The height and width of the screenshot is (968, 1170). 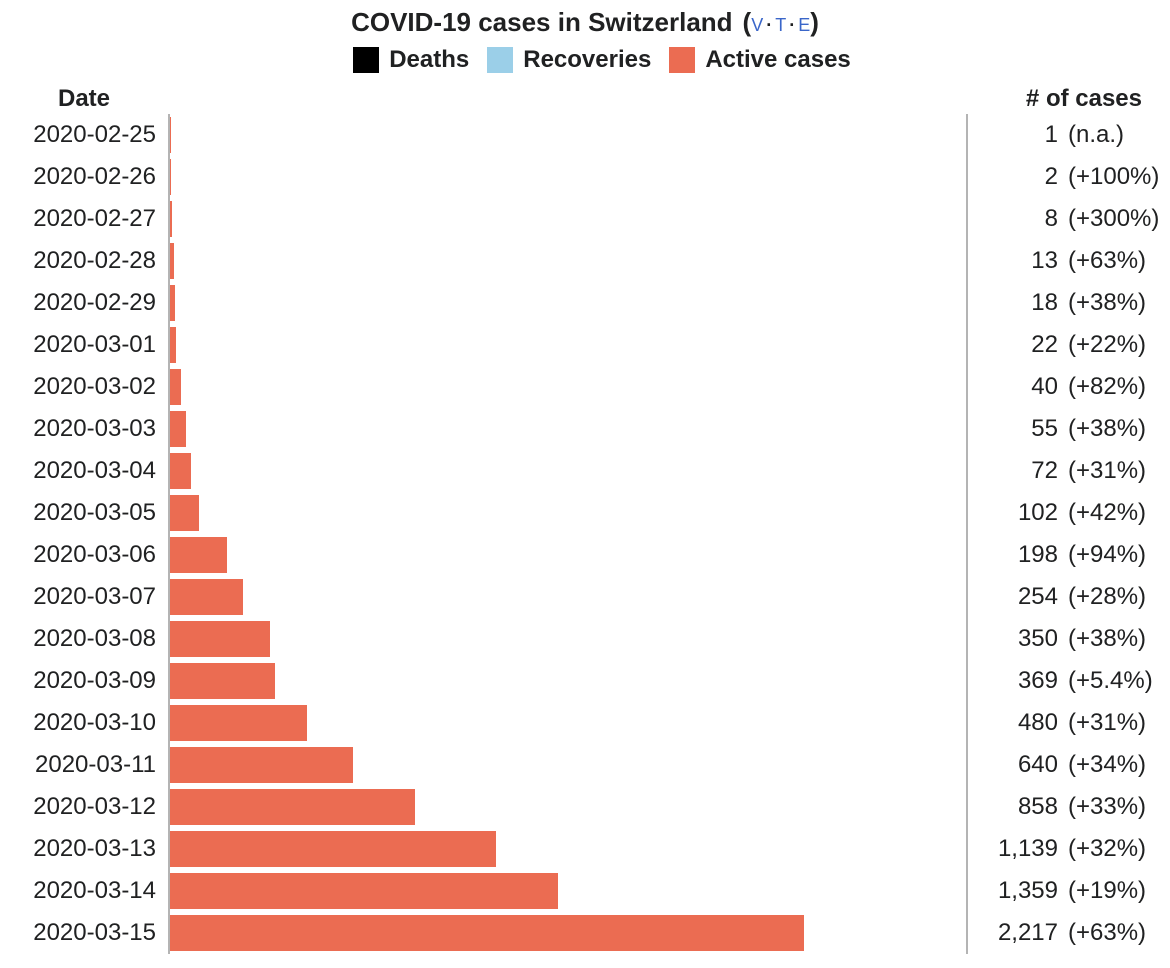 I want to click on cases-change: (+22%), so click(x=1107, y=344).